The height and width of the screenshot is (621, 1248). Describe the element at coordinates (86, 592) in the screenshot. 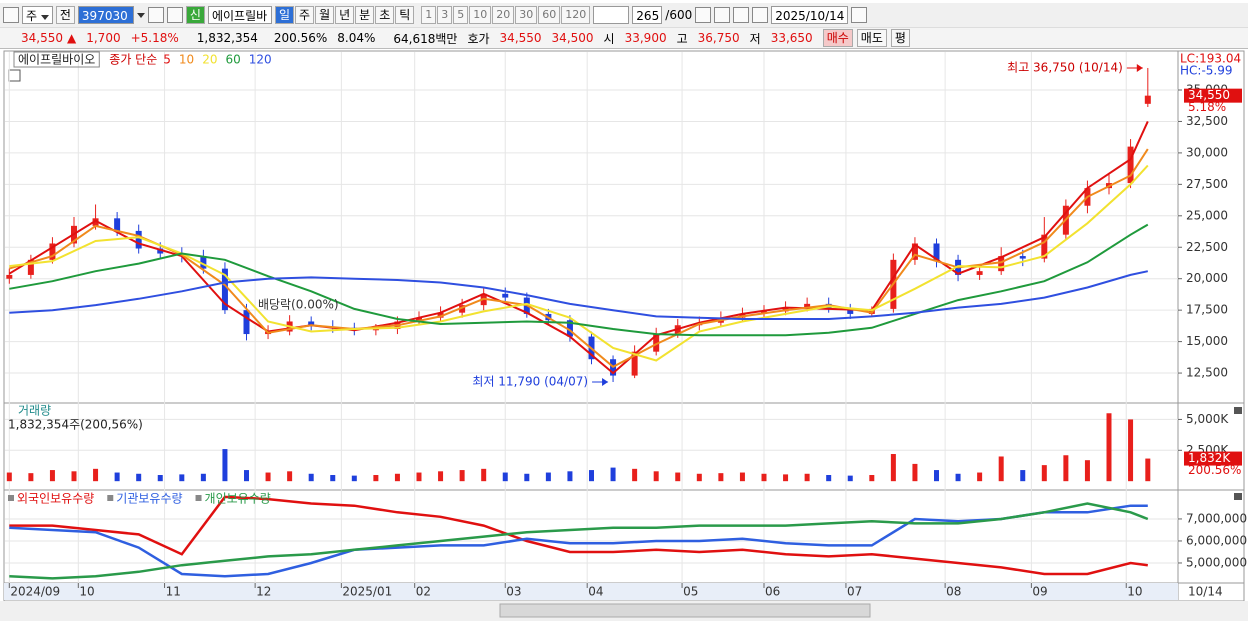

I see `x-tick-label: 10` at that location.